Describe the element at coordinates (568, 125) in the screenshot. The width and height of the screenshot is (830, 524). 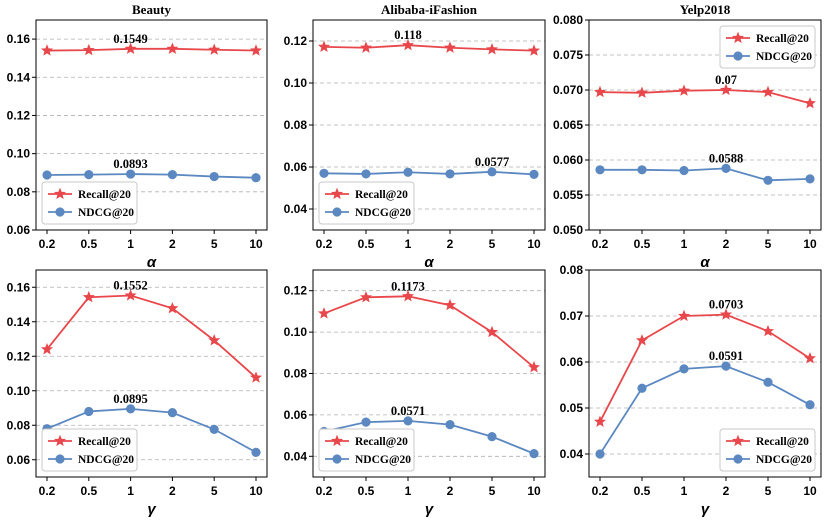
I see `y-tick-label: 0.065` at that location.